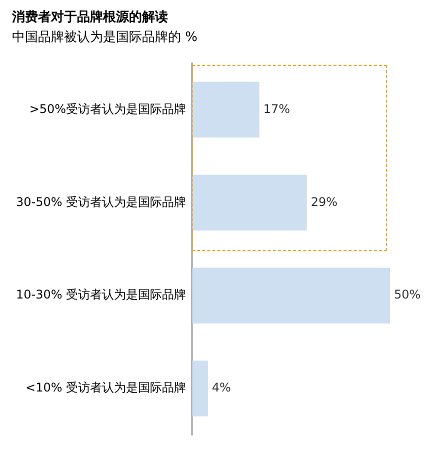 The width and height of the screenshot is (445, 453). I want to click on data-label: 50%, so click(407, 295).